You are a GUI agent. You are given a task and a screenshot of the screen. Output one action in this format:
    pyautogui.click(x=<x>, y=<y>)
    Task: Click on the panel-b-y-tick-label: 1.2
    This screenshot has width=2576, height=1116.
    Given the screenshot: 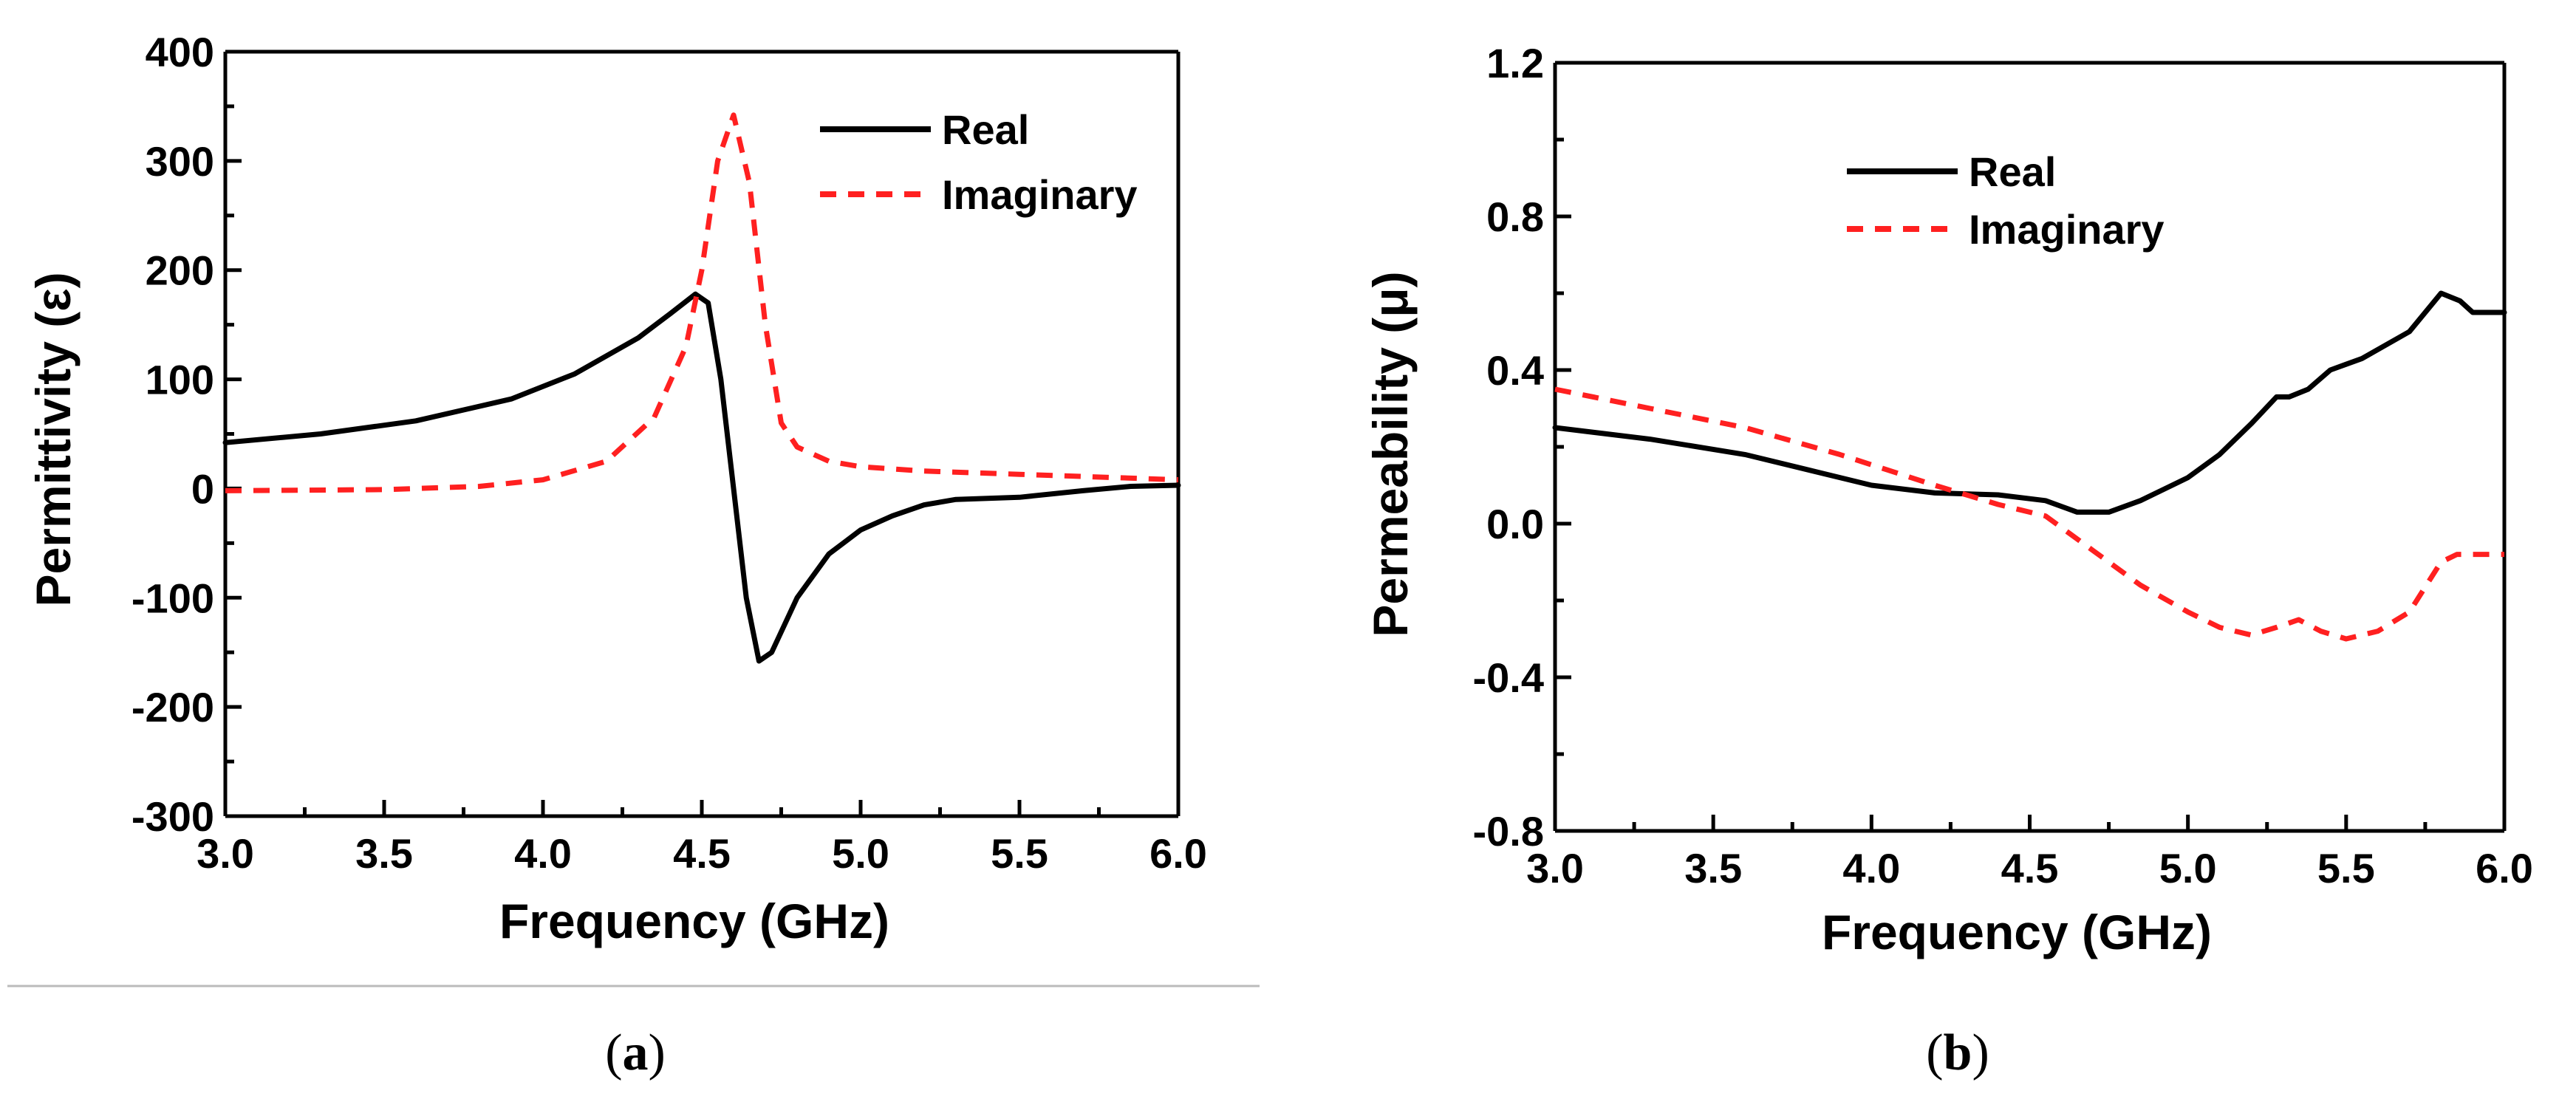 What is the action you would take?
    pyautogui.click(x=1515, y=63)
    